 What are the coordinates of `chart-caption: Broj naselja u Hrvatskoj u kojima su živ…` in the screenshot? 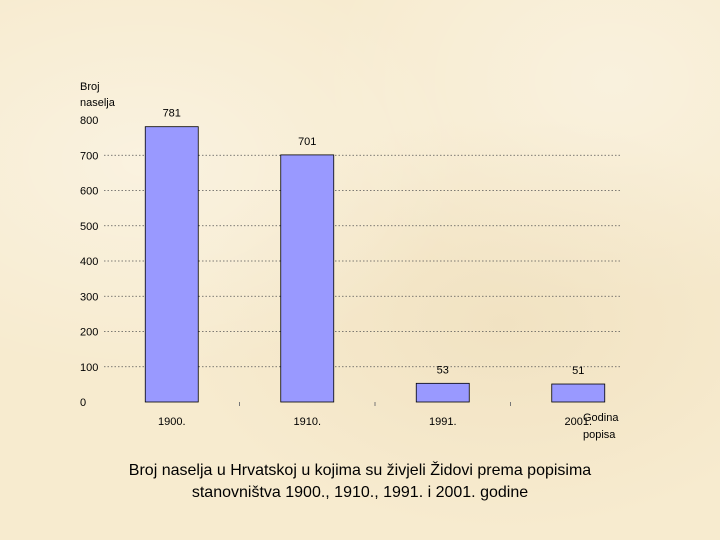 It's located at (360, 482).